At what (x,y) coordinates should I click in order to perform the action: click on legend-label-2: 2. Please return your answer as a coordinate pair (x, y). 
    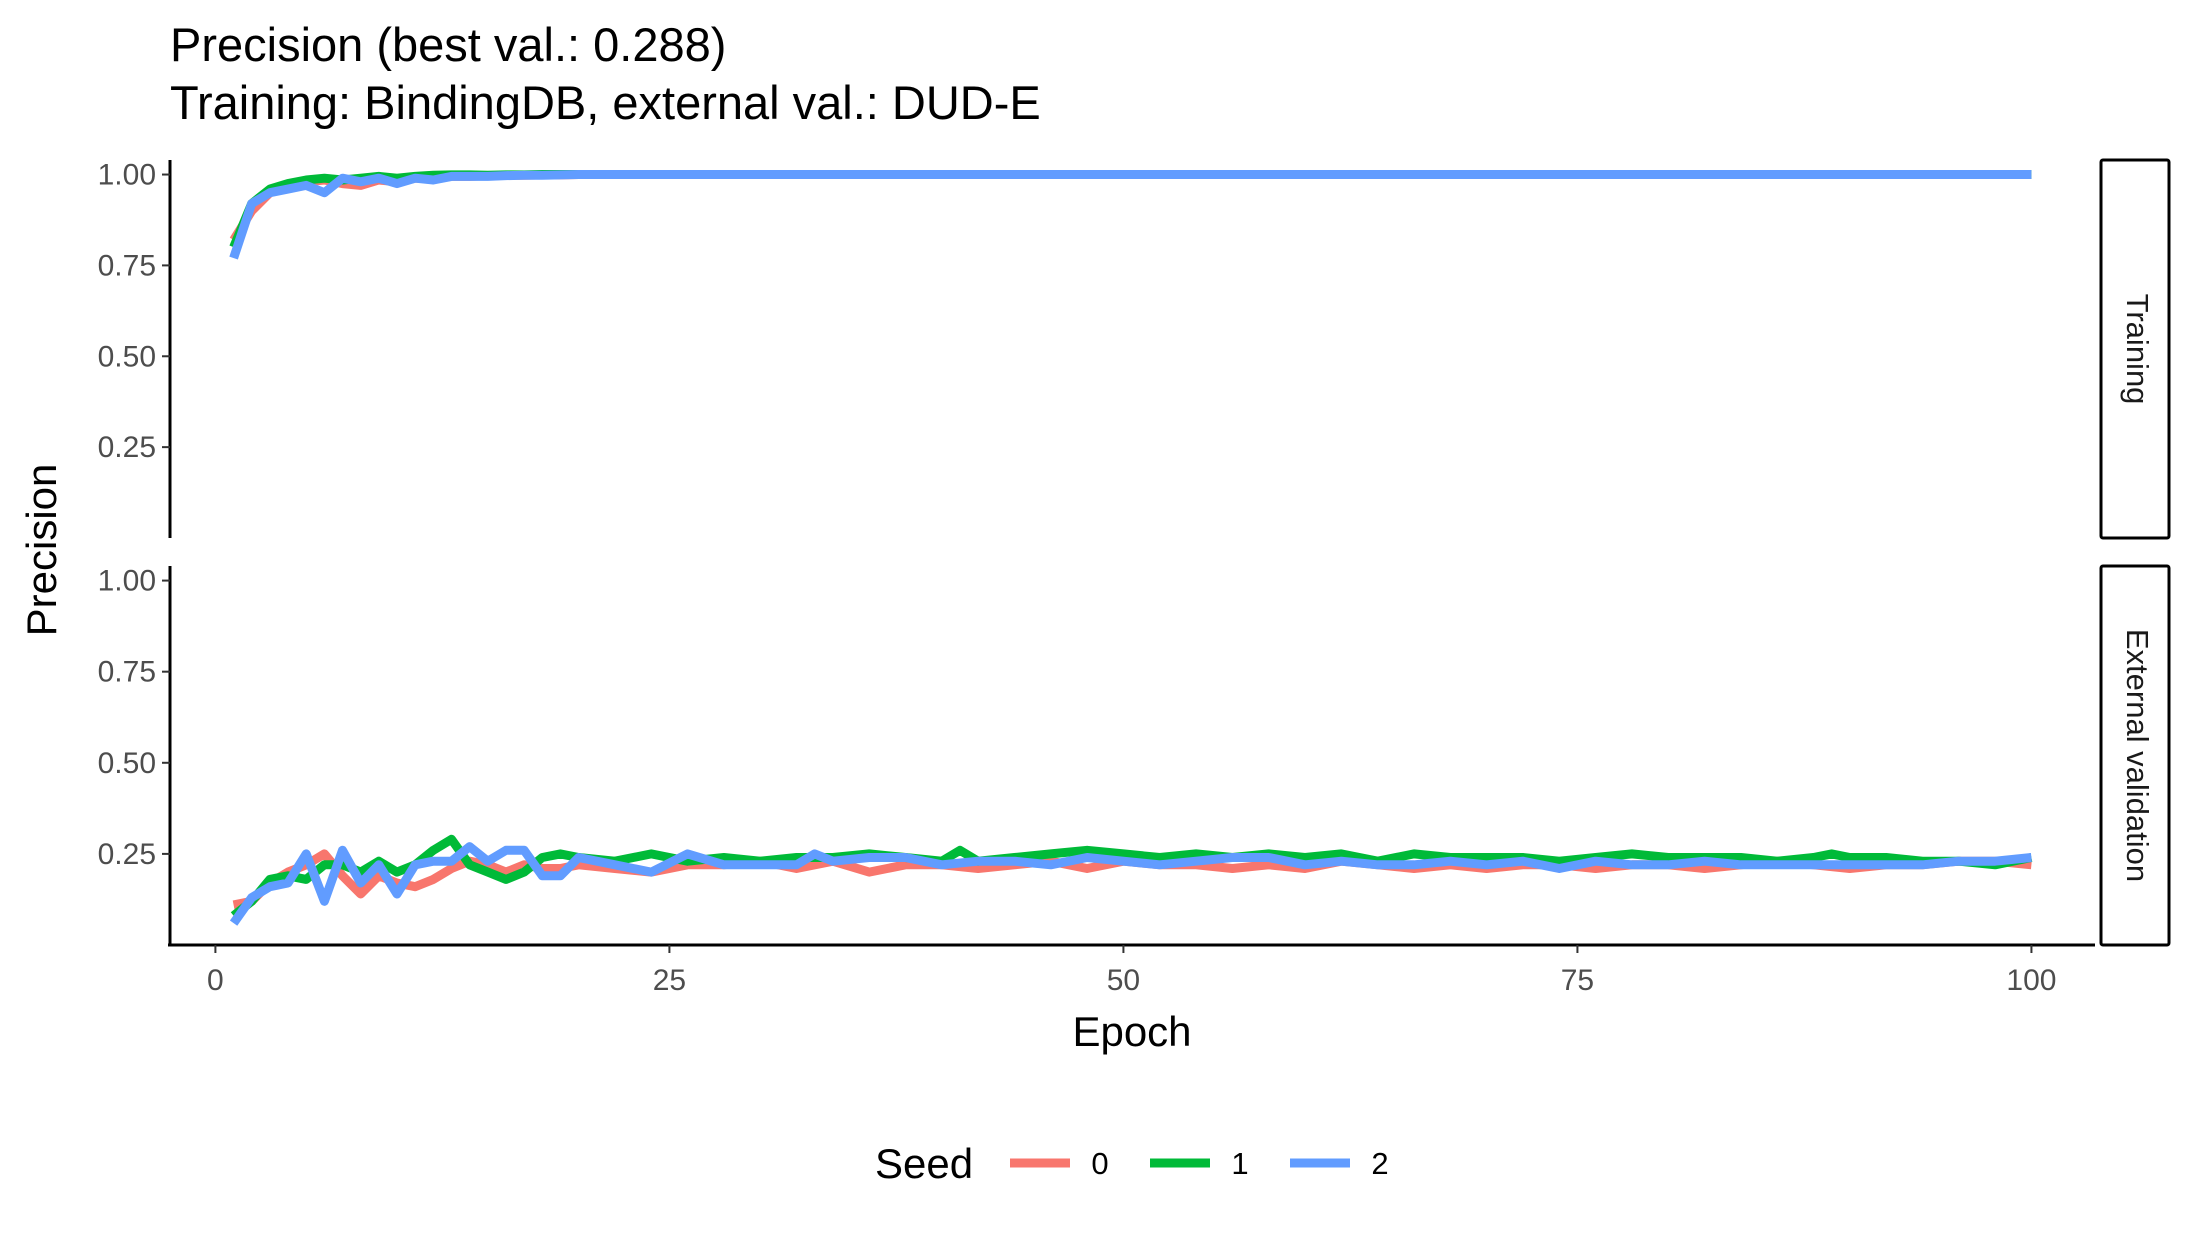
    Looking at the image, I should click on (1379, 1163).